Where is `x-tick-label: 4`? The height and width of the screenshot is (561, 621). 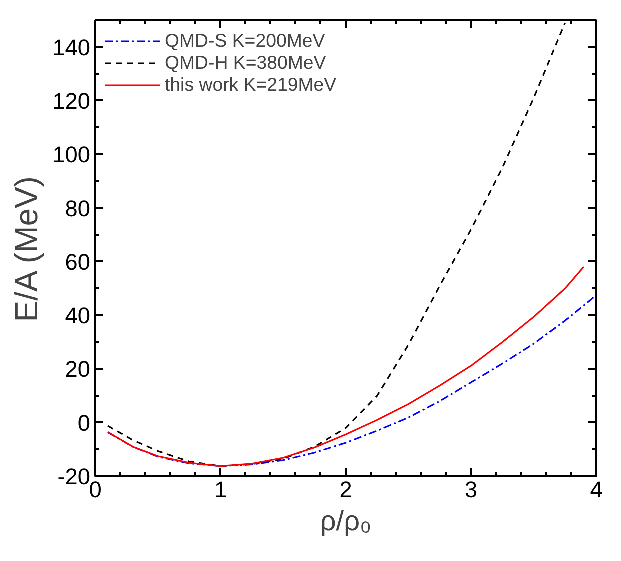 x-tick-label: 4 is located at coordinates (596, 489).